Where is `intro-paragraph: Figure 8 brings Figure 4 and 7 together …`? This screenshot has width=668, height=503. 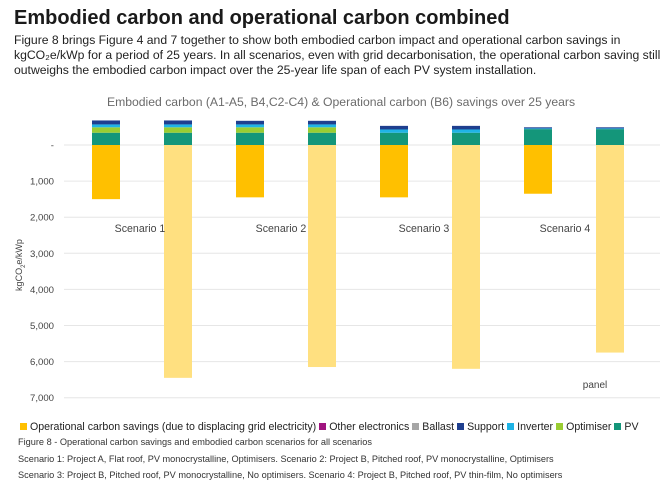 intro-paragraph: Figure 8 brings Figure 4 and 7 together … is located at coordinates (337, 55).